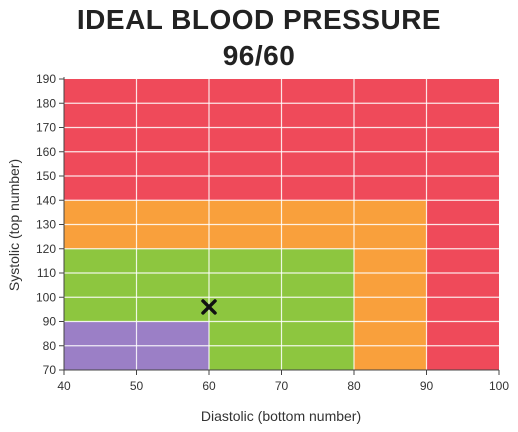  Describe the element at coordinates (46, 128) in the screenshot. I see `y-tick-label-170: 170` at that location.